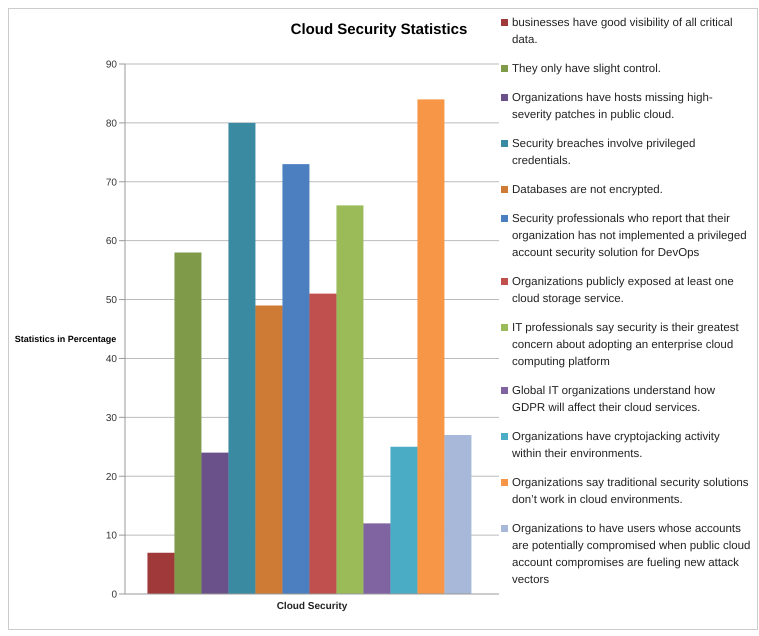 This screenshot has width=759, height=636. Describe the element at coordinates (626, 345) in the screenshot. I see `legend-label: IT professionals say security is their greatest concern about adopting an enterprise cloud computing platform` at that location.